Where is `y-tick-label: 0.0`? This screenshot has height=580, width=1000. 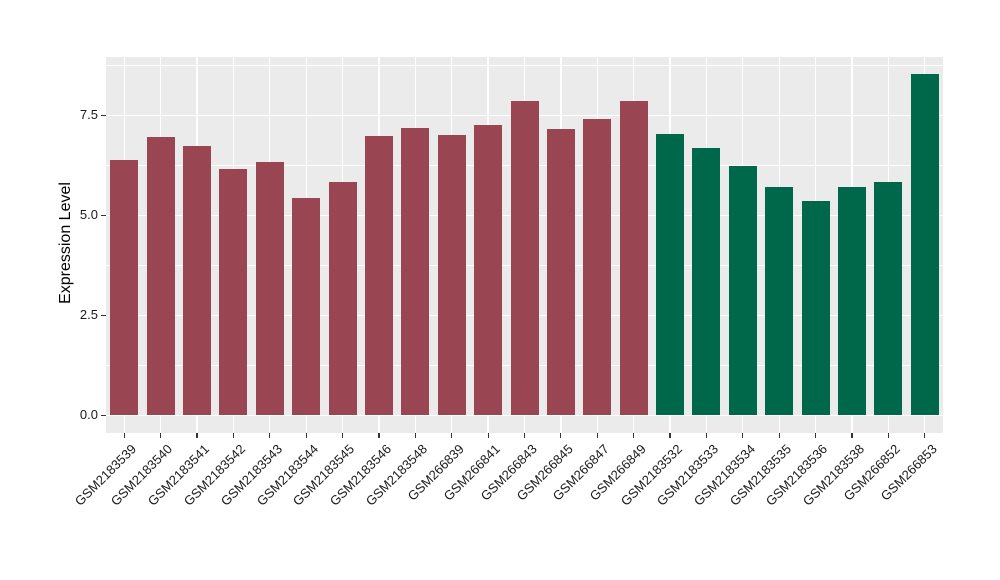
y-tick-label: 0.0 is located at coordinates (88, 415).